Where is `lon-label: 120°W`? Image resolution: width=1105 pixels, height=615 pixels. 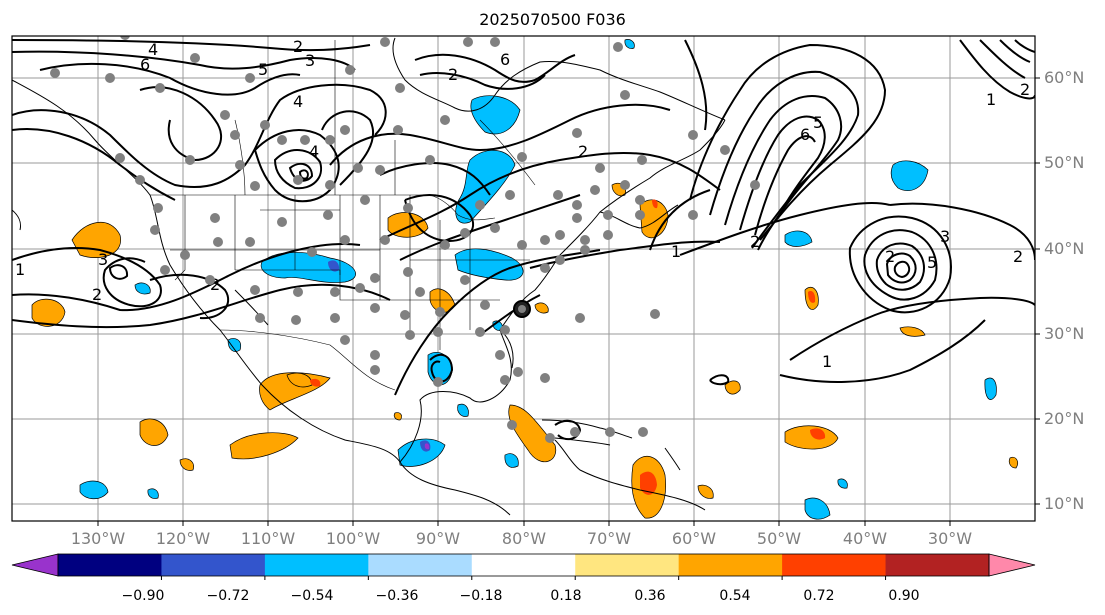 lon-label: 120°W is located at coordinates (183, 538).